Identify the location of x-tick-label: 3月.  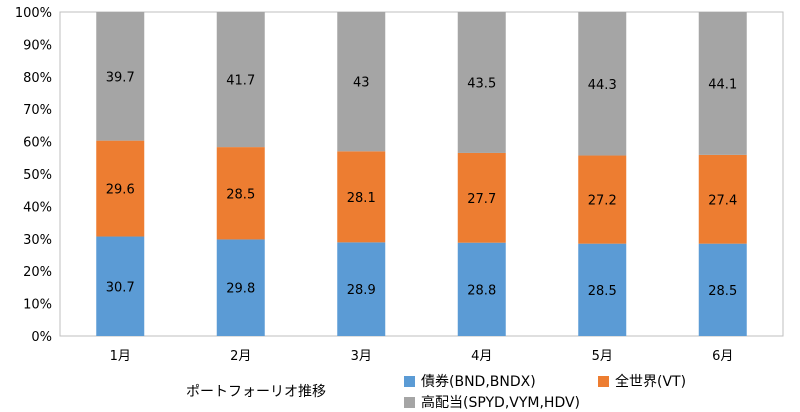
(361, 356).